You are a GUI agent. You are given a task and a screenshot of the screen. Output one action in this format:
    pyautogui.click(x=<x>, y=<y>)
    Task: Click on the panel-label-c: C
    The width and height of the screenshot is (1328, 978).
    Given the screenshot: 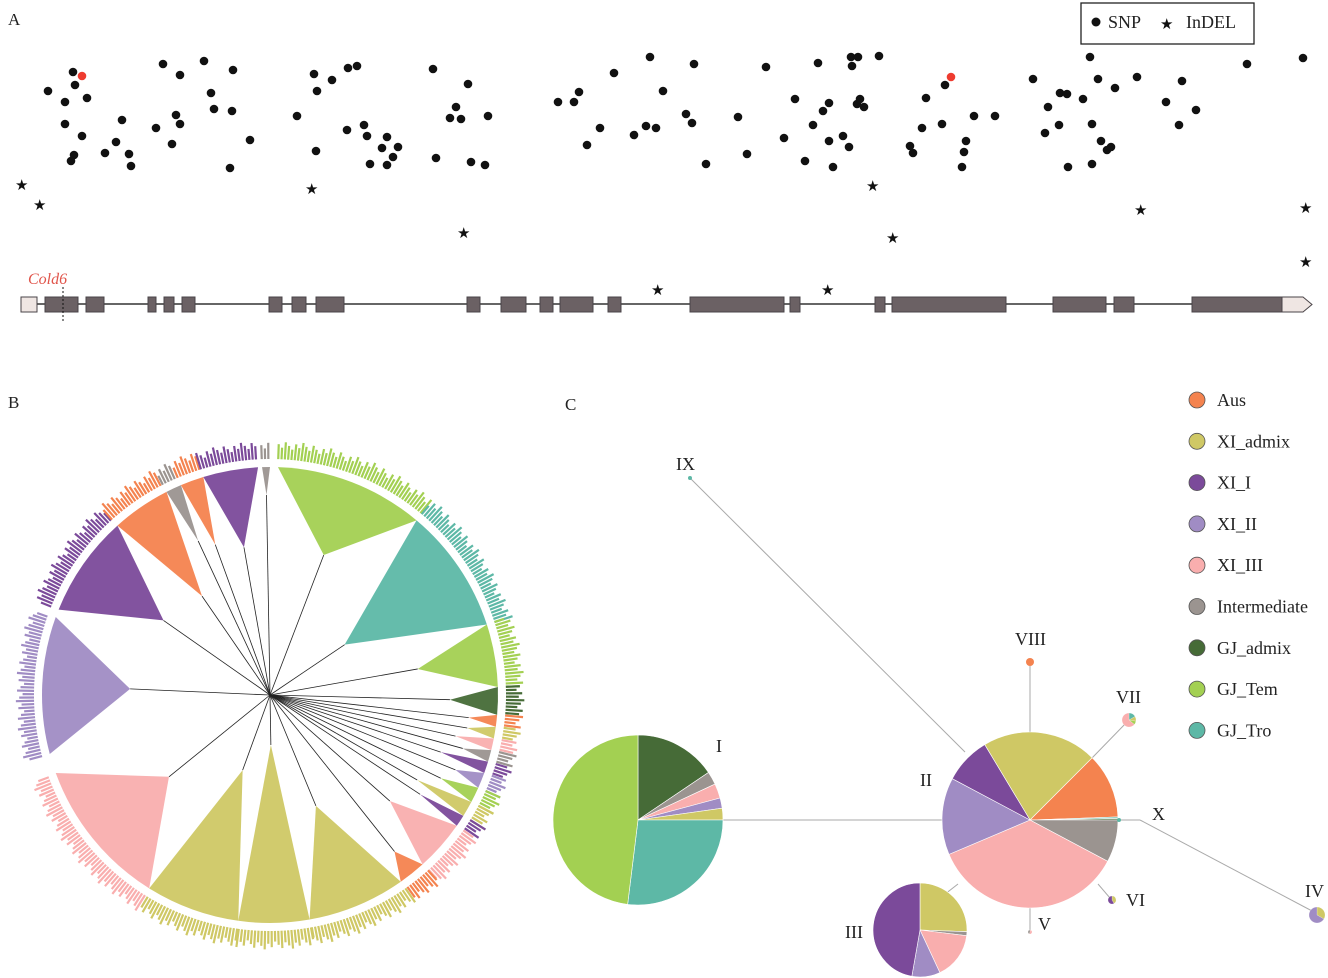 What is the action you would take?
    pyautogui.click(x=570, y=404)
    